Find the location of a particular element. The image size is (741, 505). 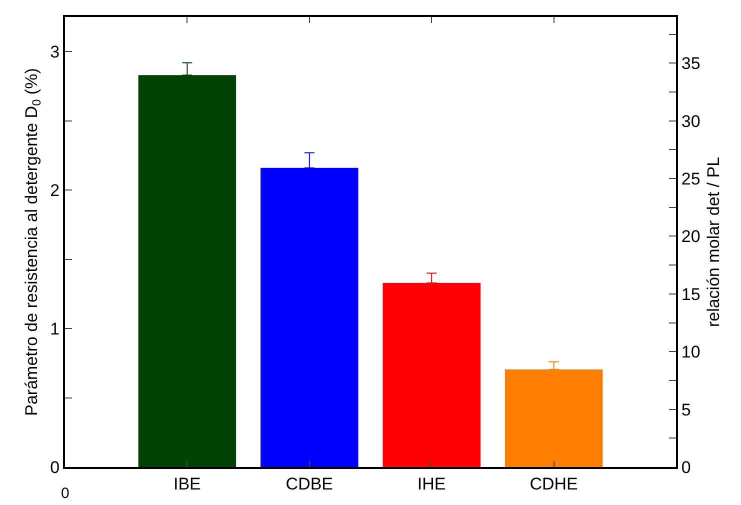

y-tick-label: 0 is located at coordinates (55, 467).